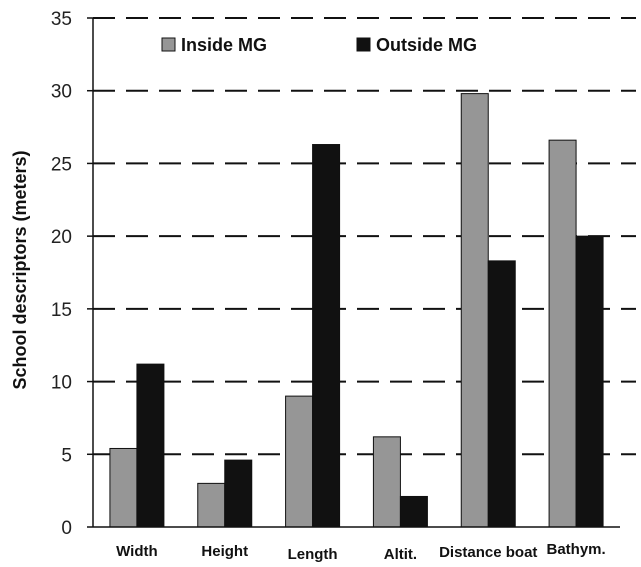  Describe the element at coordinates (61, 383) in the screenshot. I see `y-tick-label: 10` at that location.